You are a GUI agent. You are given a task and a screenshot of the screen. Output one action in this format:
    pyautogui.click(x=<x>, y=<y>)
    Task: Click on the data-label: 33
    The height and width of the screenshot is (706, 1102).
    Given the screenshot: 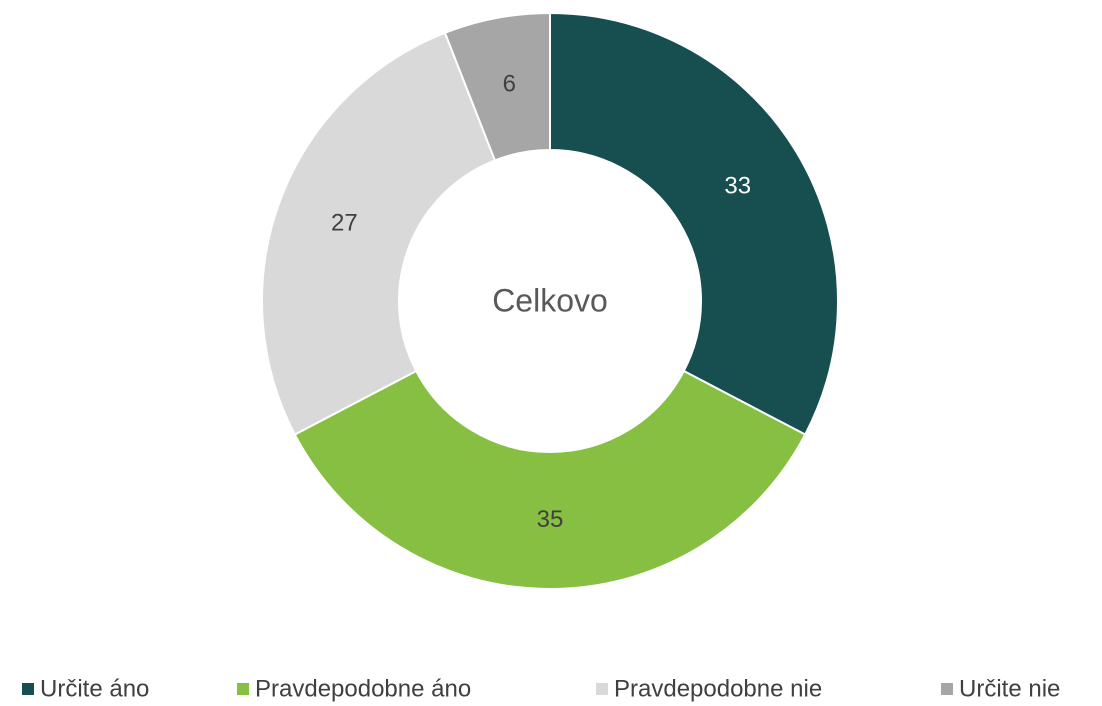 What is the action you would take?
    pyautogui.click(x=737, y=186)
    